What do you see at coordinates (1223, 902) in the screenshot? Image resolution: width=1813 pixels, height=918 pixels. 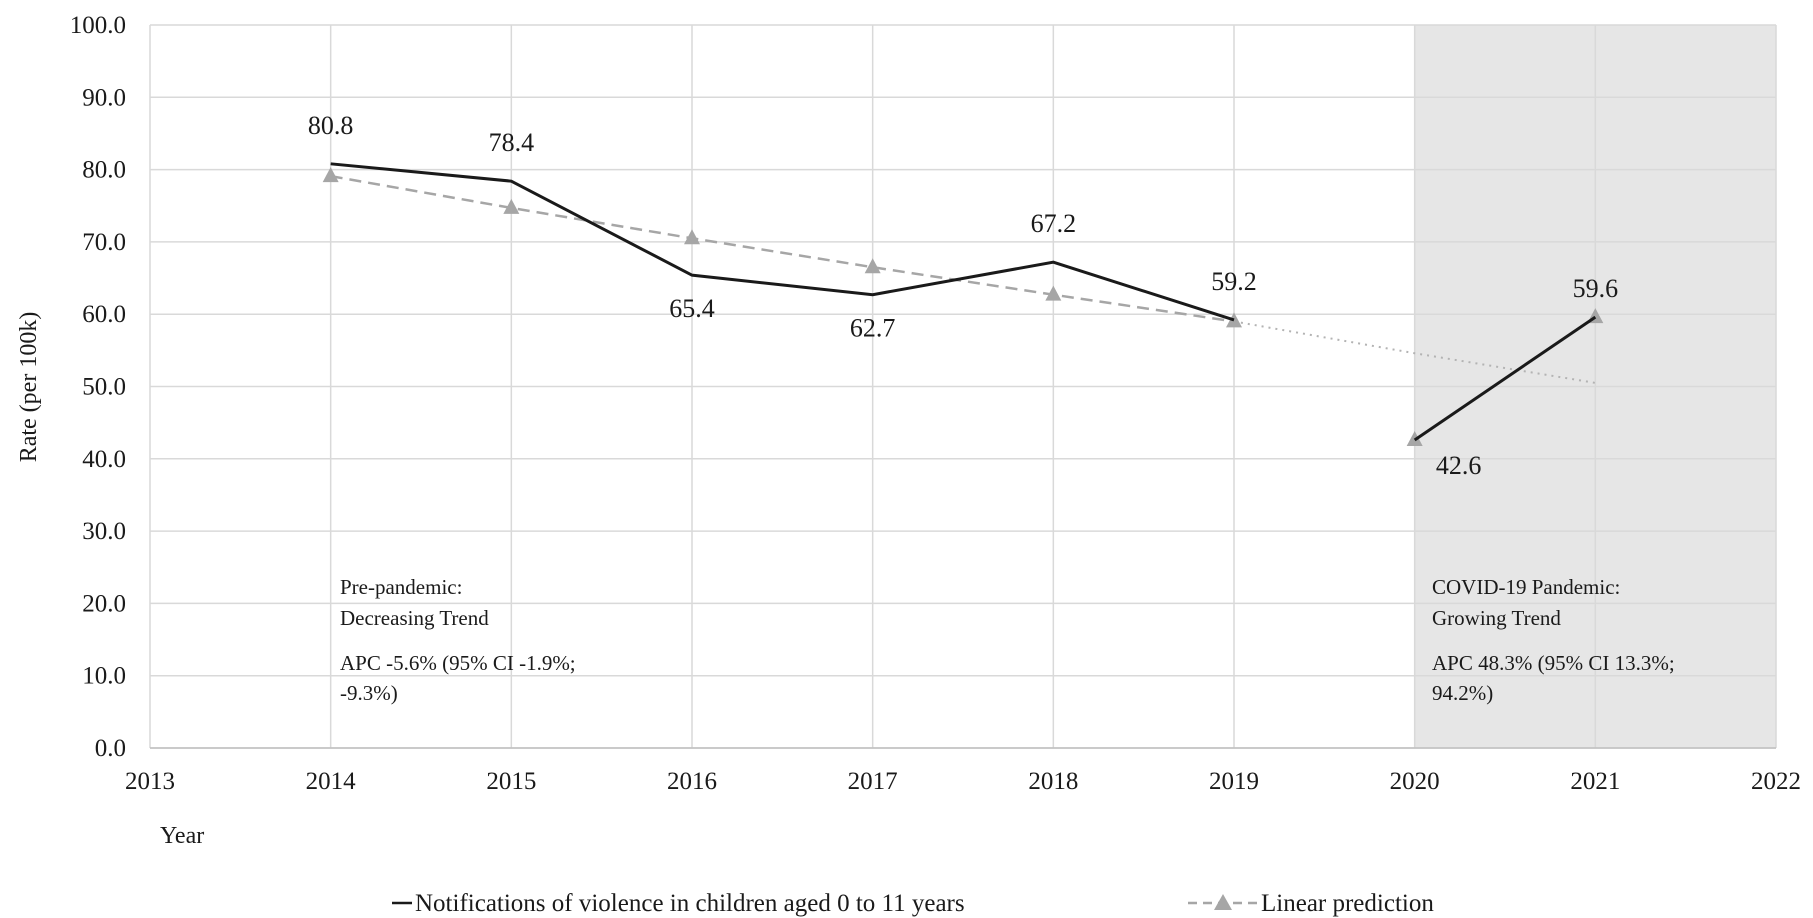 I see `legend-triangle-marker-icon` at bounding box center [1223, 902].